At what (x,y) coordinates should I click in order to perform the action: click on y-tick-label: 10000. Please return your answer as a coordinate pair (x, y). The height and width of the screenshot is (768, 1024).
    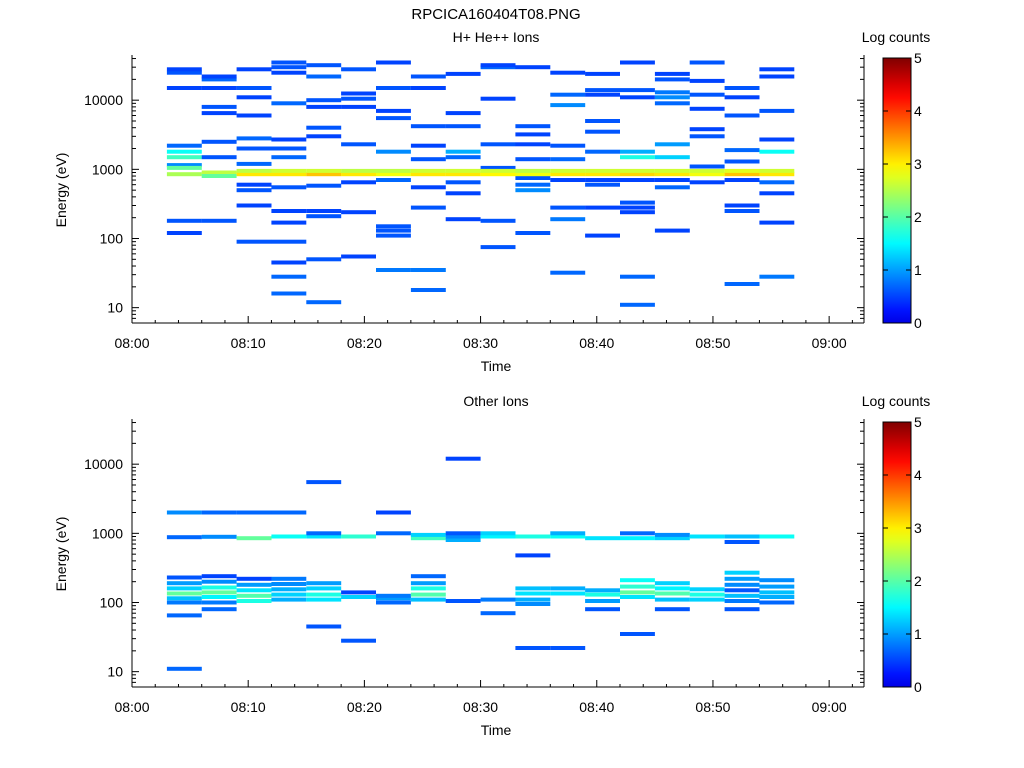
    Looking at the image, I should click on (103, 100).